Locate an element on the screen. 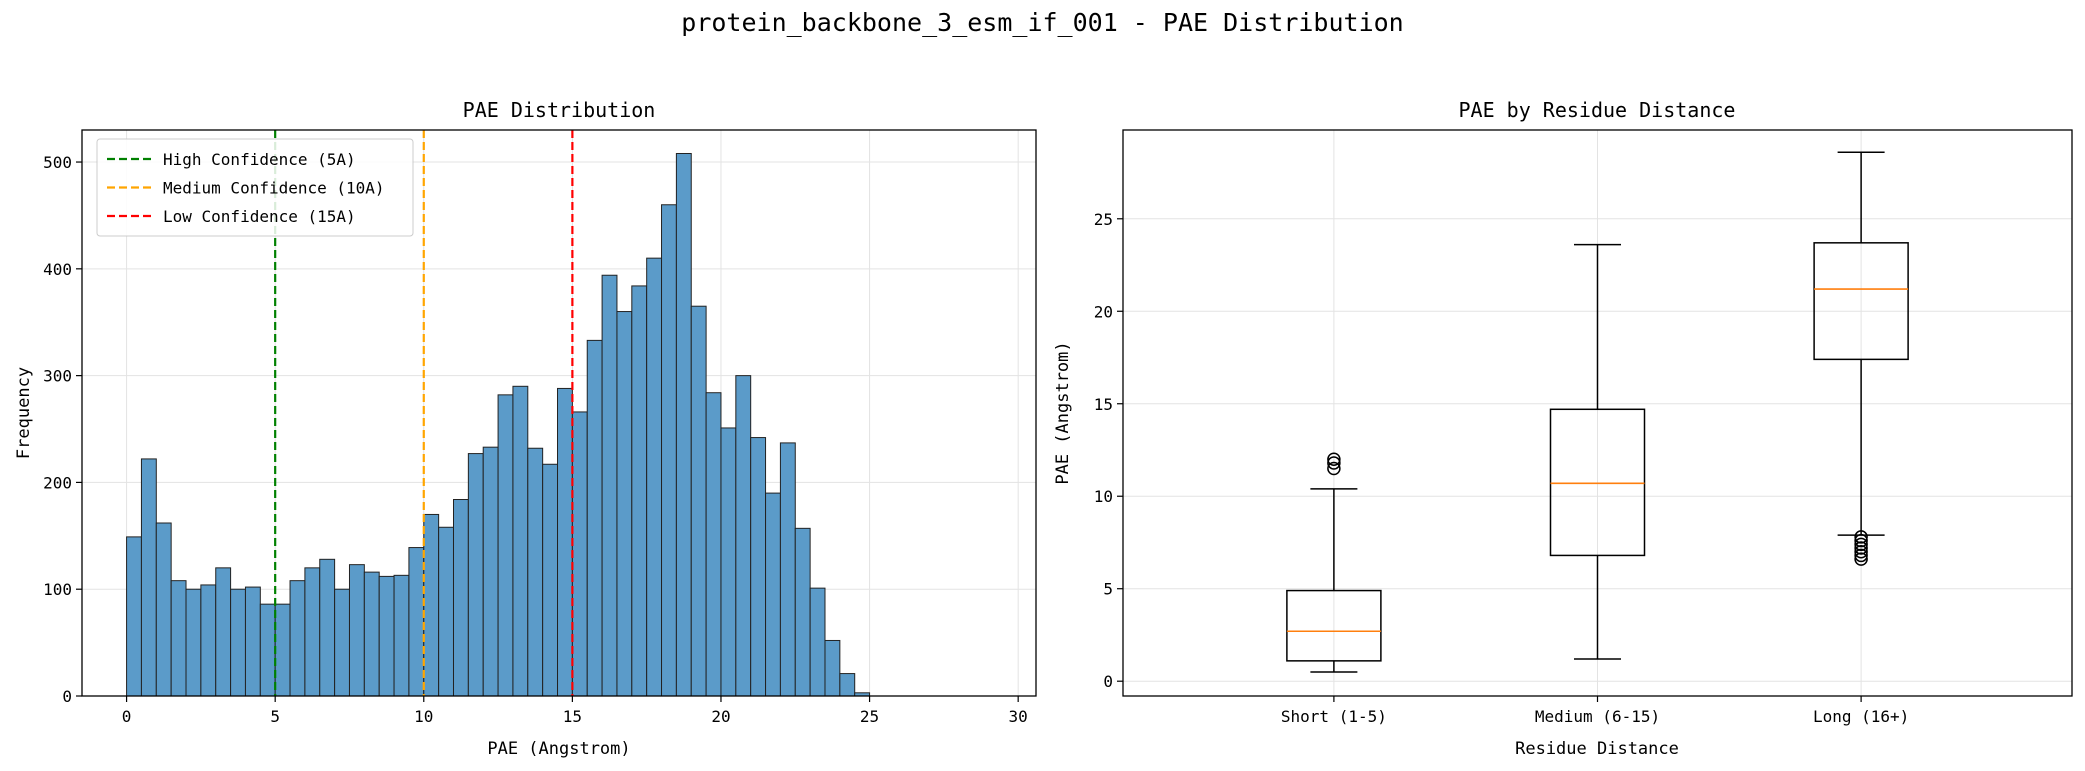 This screenshot has width=2085, height=771. histogram-title: PAE Distribution is located at coordinates (559, 110).